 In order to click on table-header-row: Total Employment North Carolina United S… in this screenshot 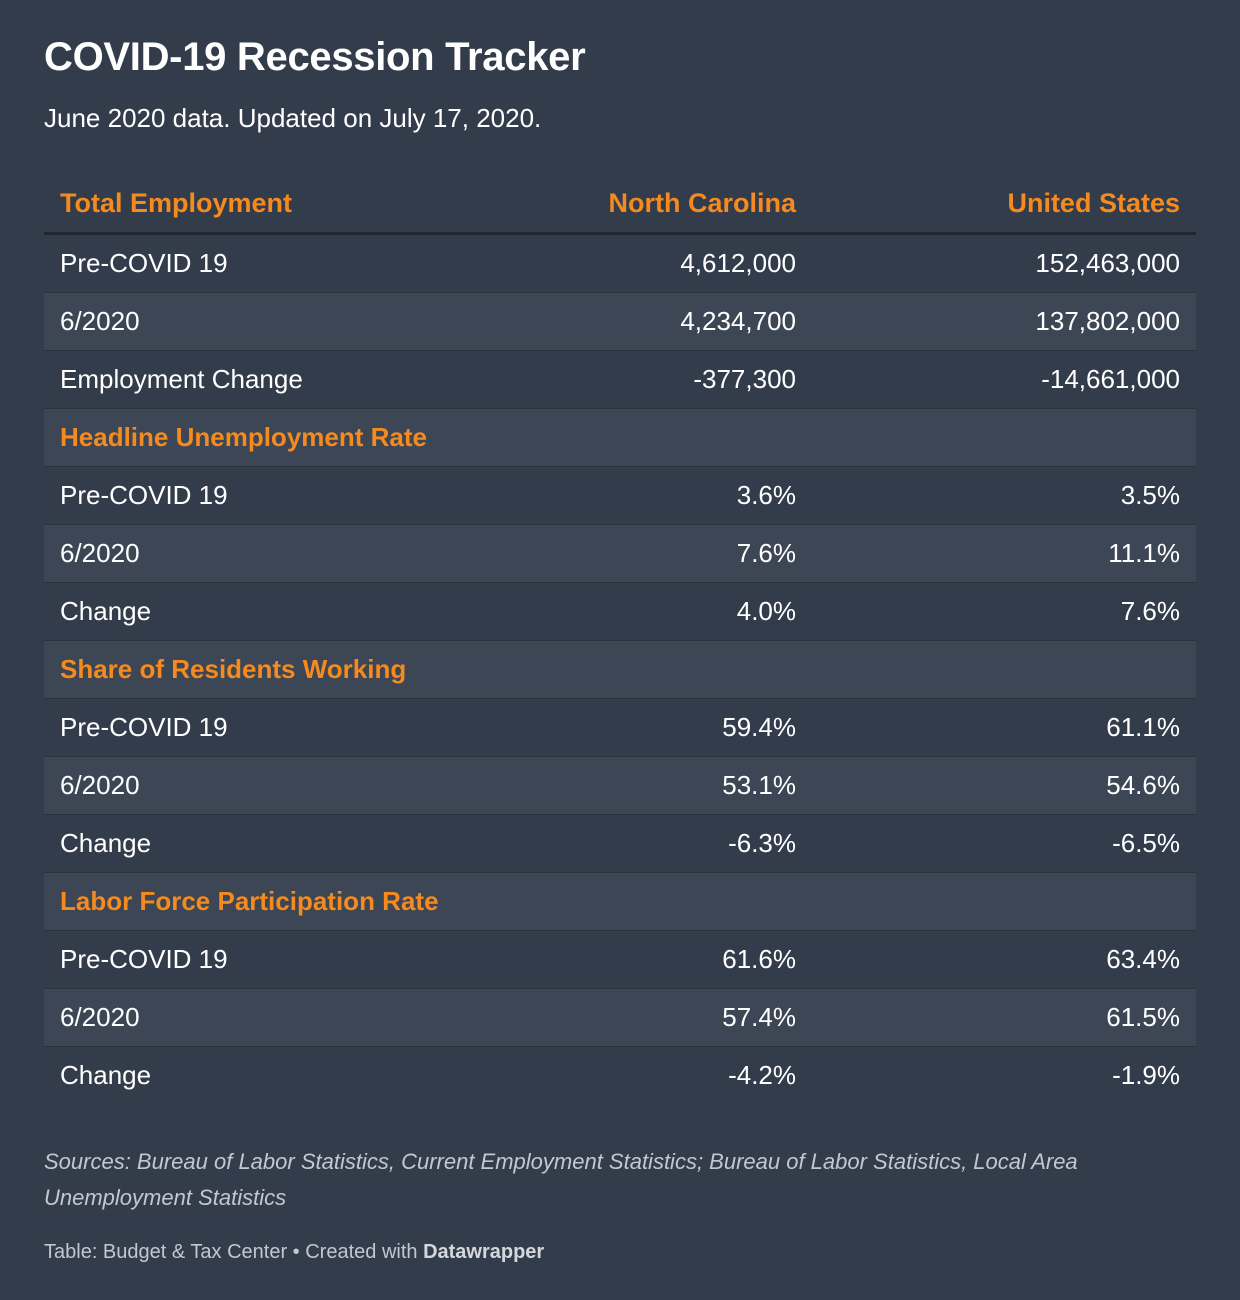, I will do `click(620, 204)`.